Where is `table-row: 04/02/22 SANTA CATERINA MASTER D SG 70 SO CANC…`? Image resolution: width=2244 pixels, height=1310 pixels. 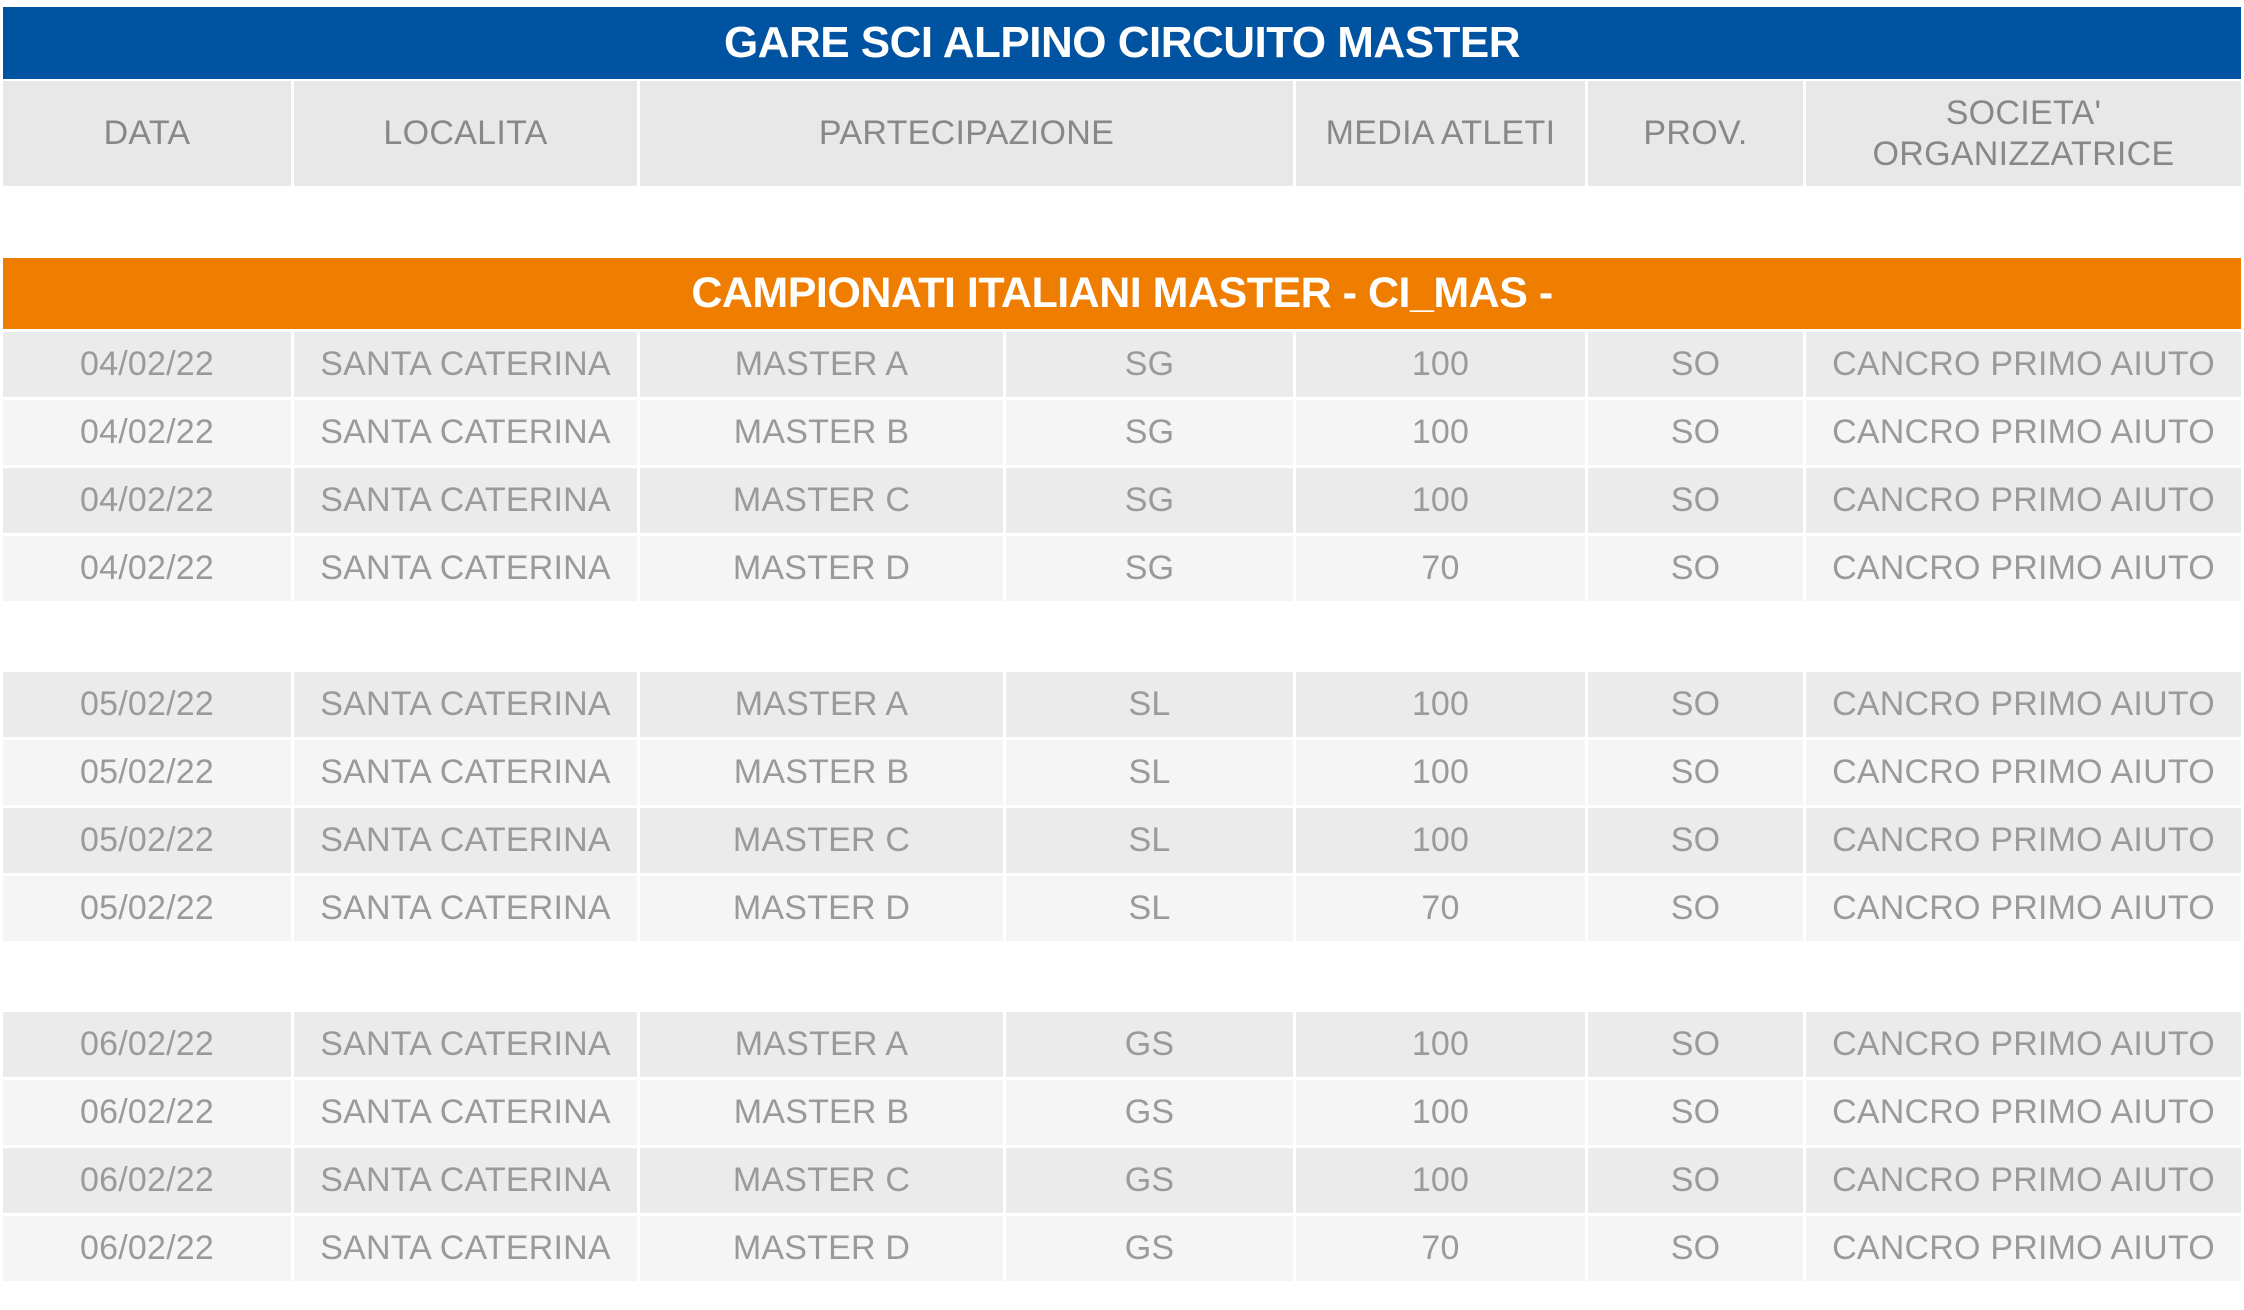 table-row: 04/02/22 SANTA CATERINA MASTER D SG 70 SO CANC… is located at coordinates (1122, 568).